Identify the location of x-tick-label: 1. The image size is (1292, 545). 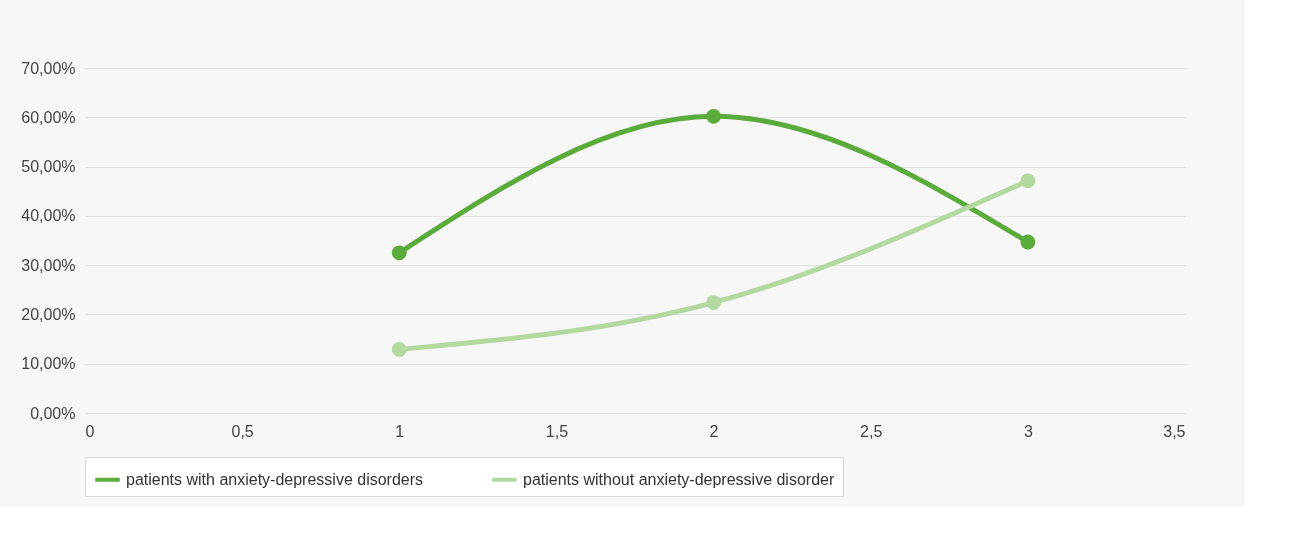
(400, 431).